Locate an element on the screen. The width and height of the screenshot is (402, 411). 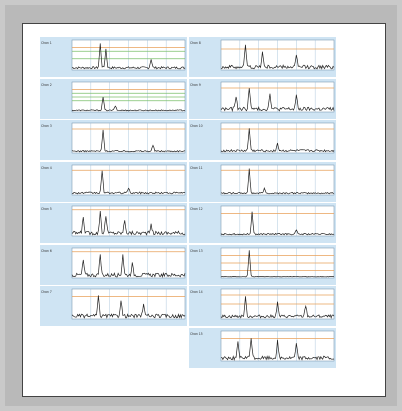
panel-label: Chan 4 is located at coordinates (52, 168).